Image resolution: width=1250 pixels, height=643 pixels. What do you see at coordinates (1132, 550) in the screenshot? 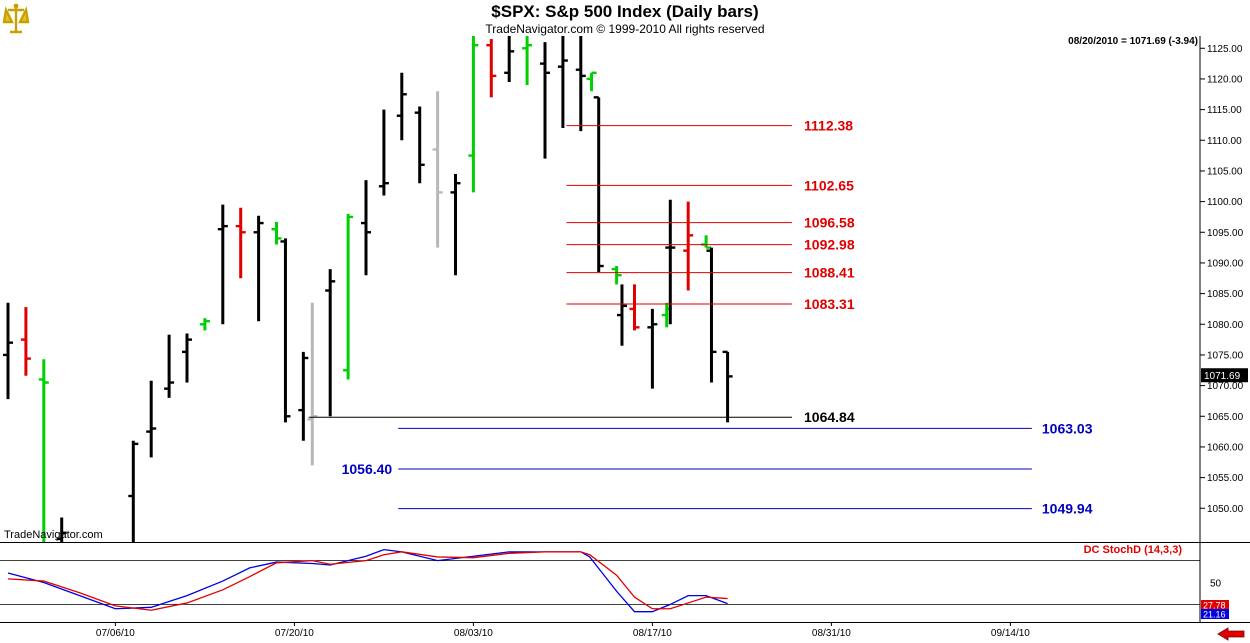
I see `indicator-label: DC StochD (14,3,3)` at bounding box center [1132, 550].